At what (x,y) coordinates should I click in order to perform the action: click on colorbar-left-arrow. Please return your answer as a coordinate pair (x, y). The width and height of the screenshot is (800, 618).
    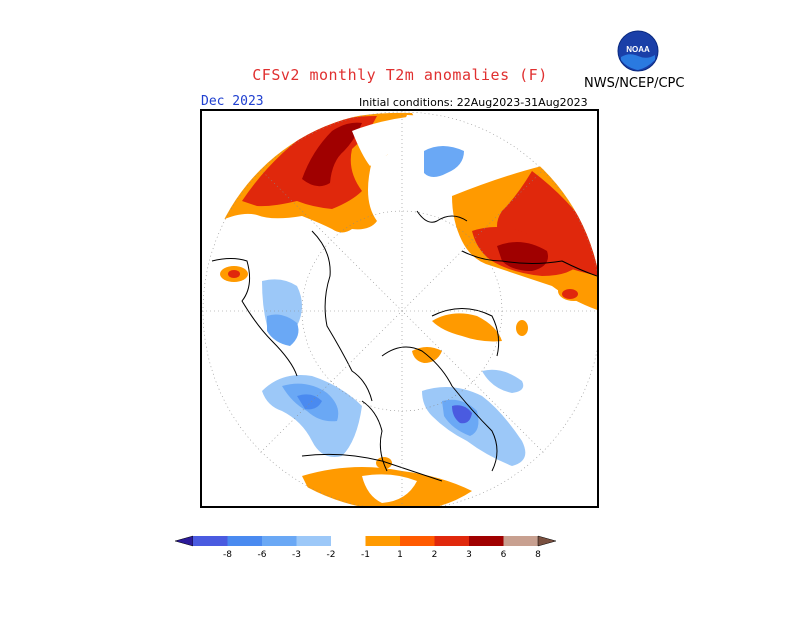
    Looking at the image, I should click on (184, 541).